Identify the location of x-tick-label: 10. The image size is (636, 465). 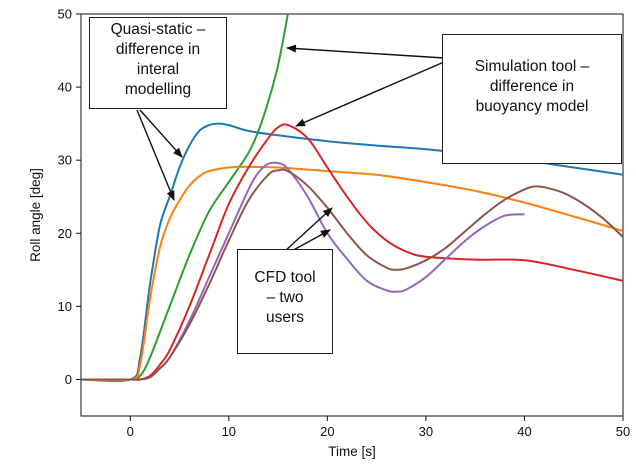
(229, 431).